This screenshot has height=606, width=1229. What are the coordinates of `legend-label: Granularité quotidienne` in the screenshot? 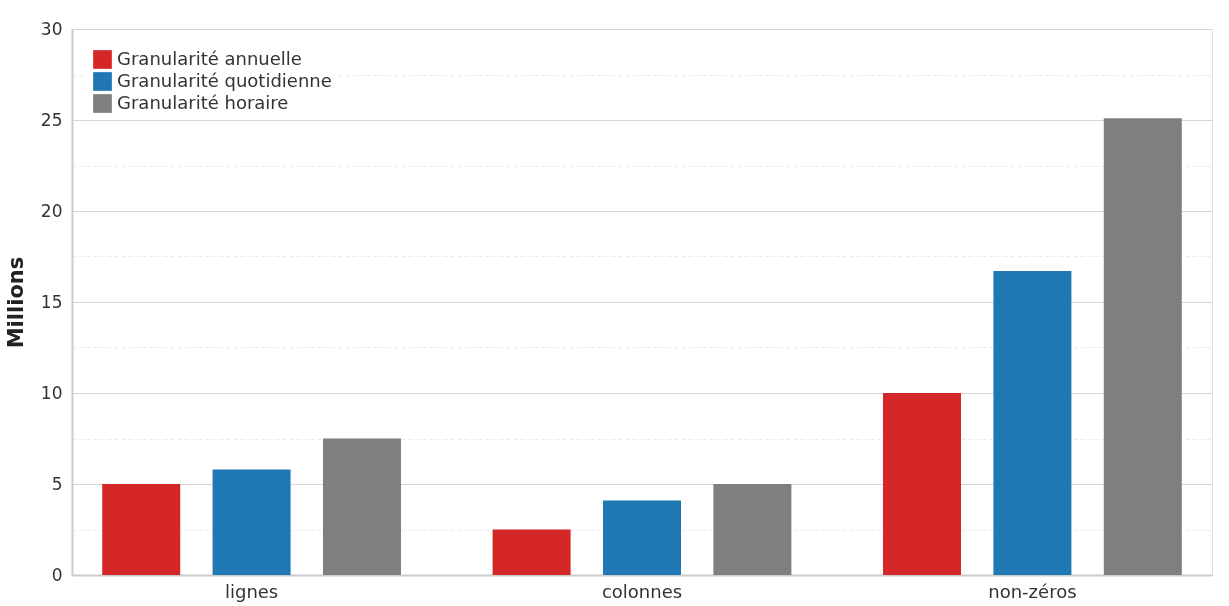 It's located at (224, 80).